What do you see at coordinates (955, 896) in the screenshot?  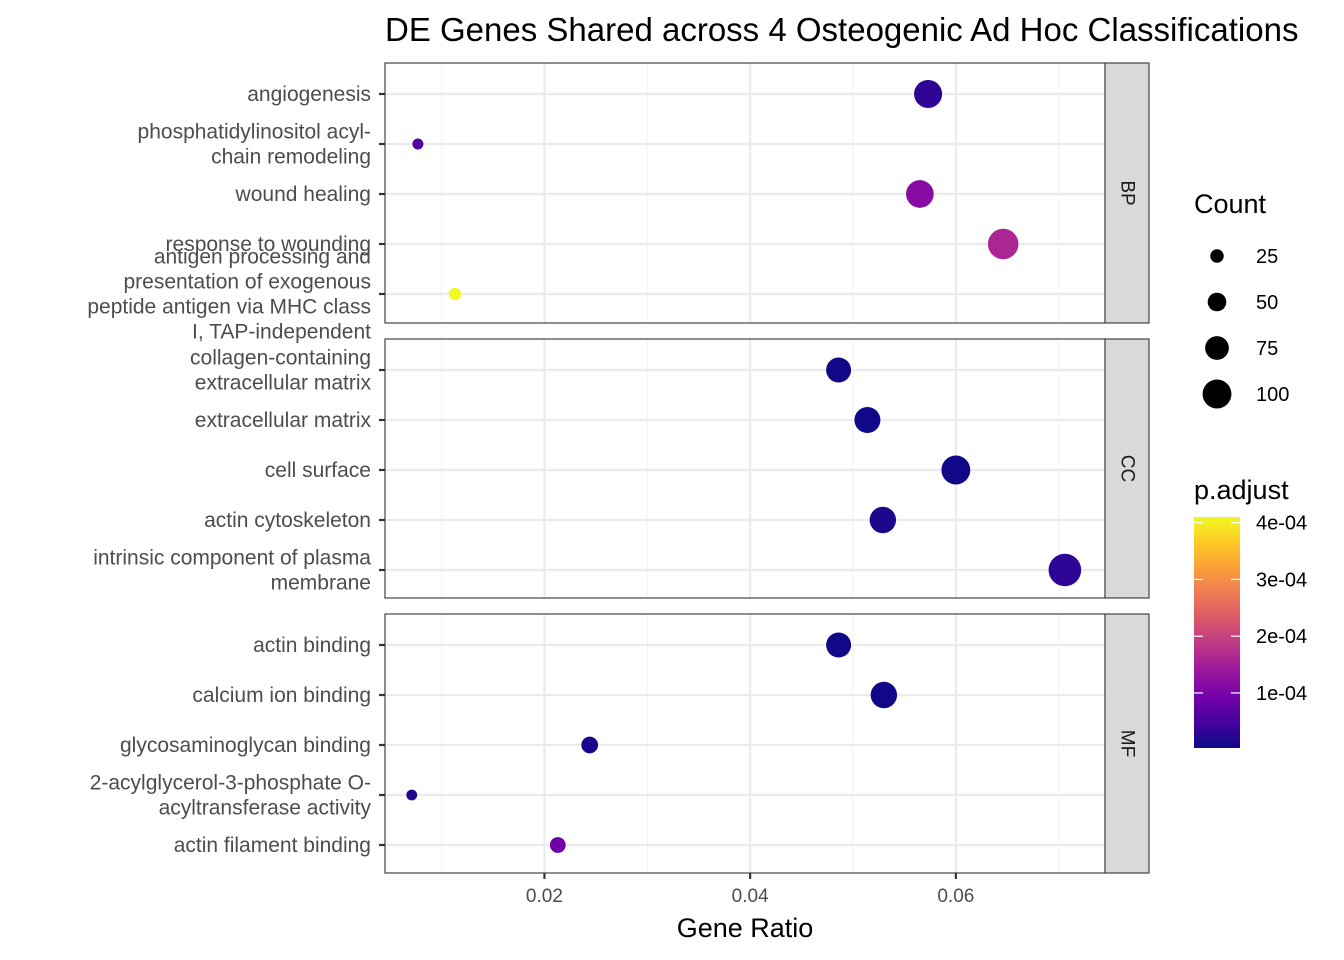 I see `x-tick-label: 0.06` at bounding box center [955, 896].